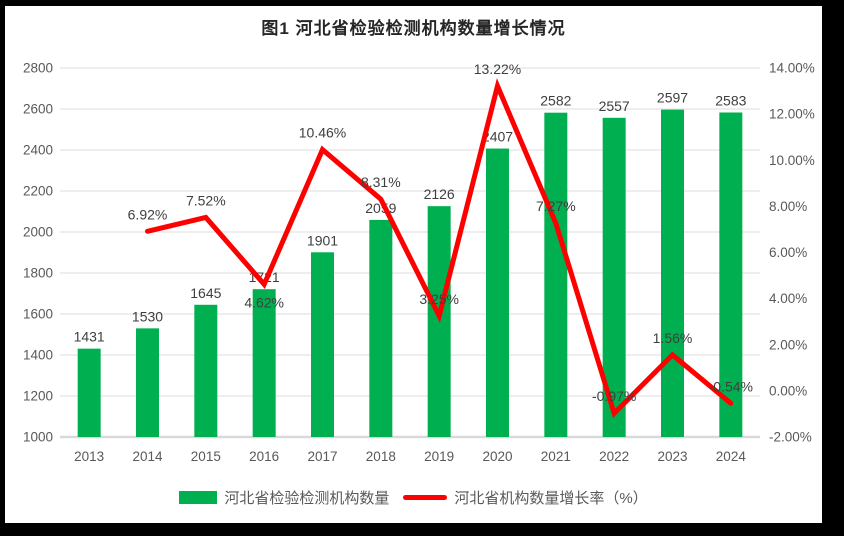 The image size is (844, 536). I want to click on right-axis-tick-label: 0.00%, so click(788, 390).